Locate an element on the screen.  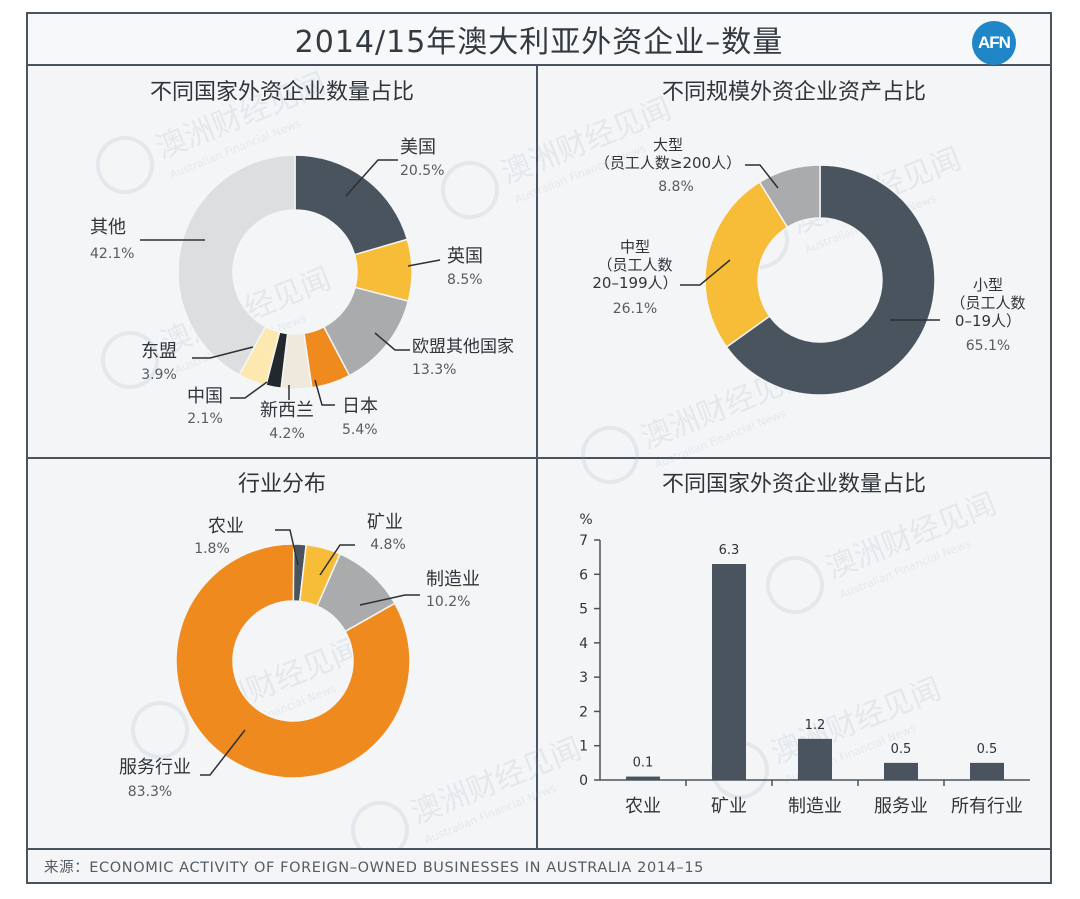
bar-value-label-3: 0.5 is located at coordinates (901, 749).